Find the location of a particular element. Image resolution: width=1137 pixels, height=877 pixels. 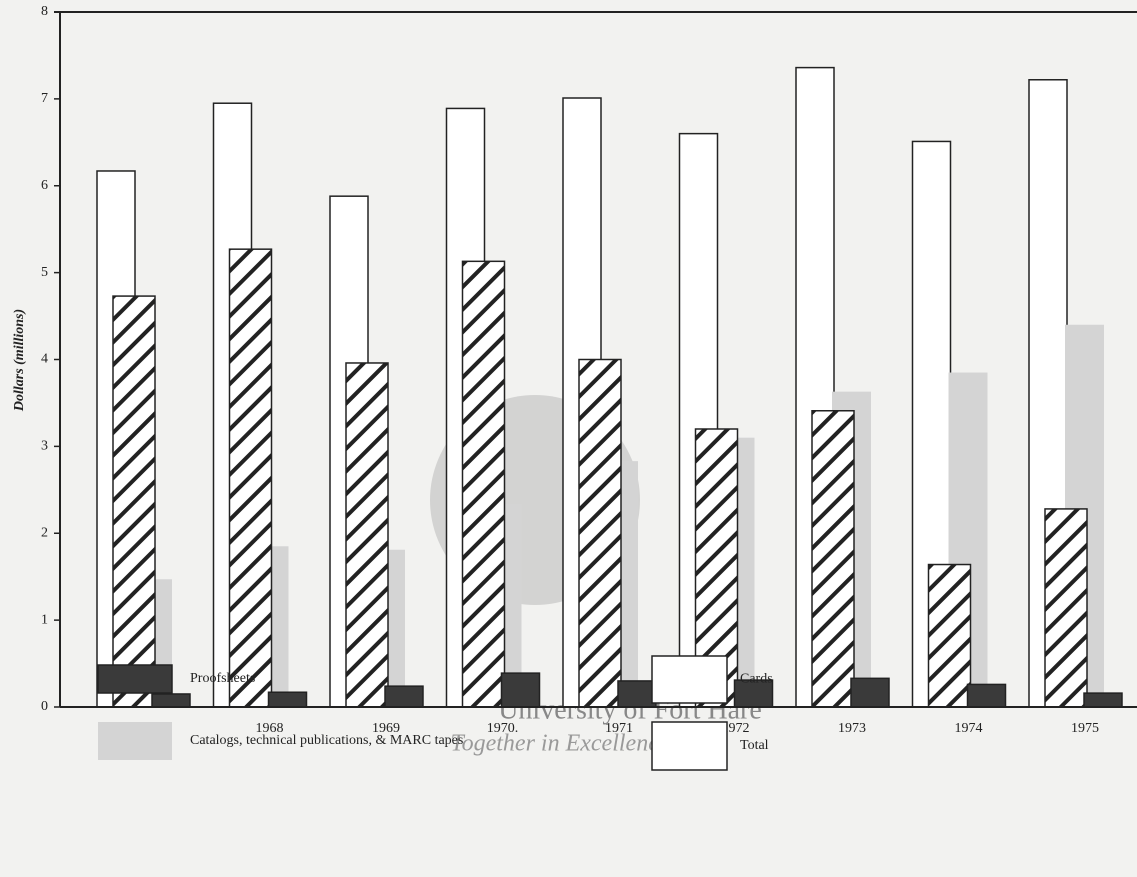

y-tick-label: 3 is located at coordinates (44, 446).